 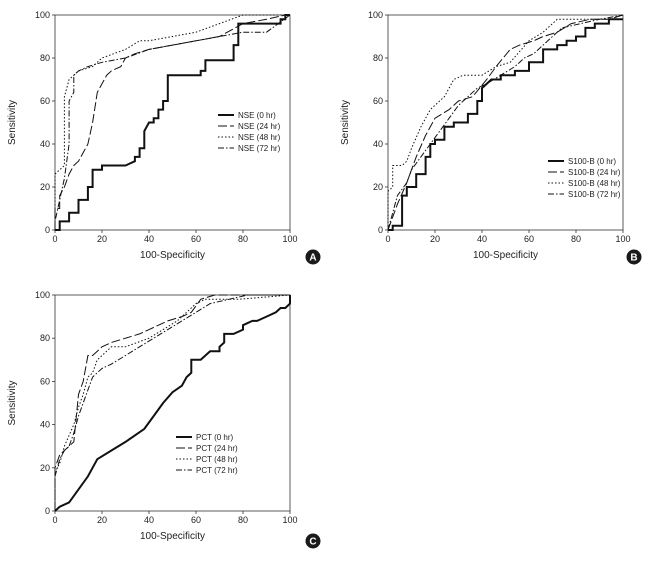 I want to click on panel-a-x-axis-label: 100-Specificity, so click(x=172, y=255).